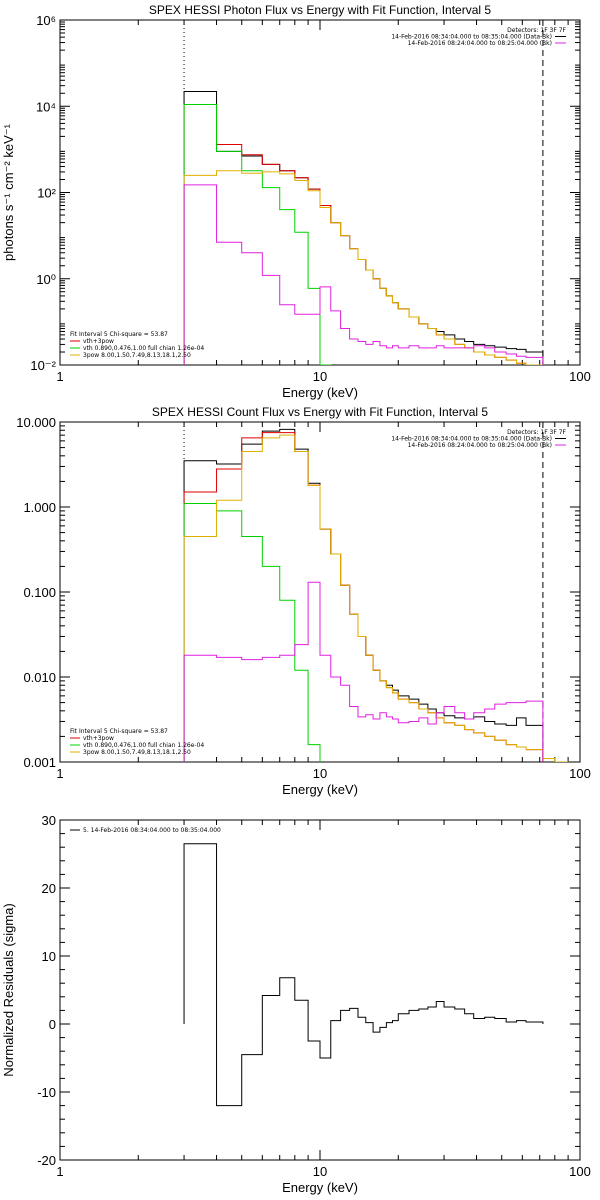 The width and height of the screenshot is (600, 1200). What do you see at coordinates (49, 956) in the screenshot?
I see `y-tick-label: 10` at bounding box center [49, 956].